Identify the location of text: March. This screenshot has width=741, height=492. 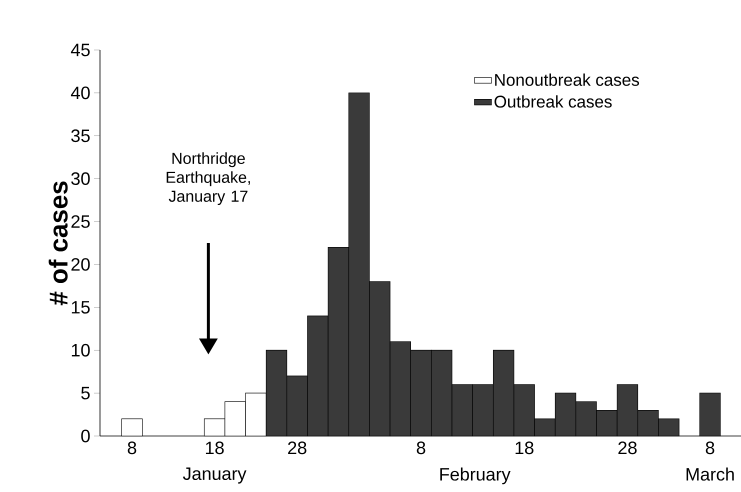
(710, 474).